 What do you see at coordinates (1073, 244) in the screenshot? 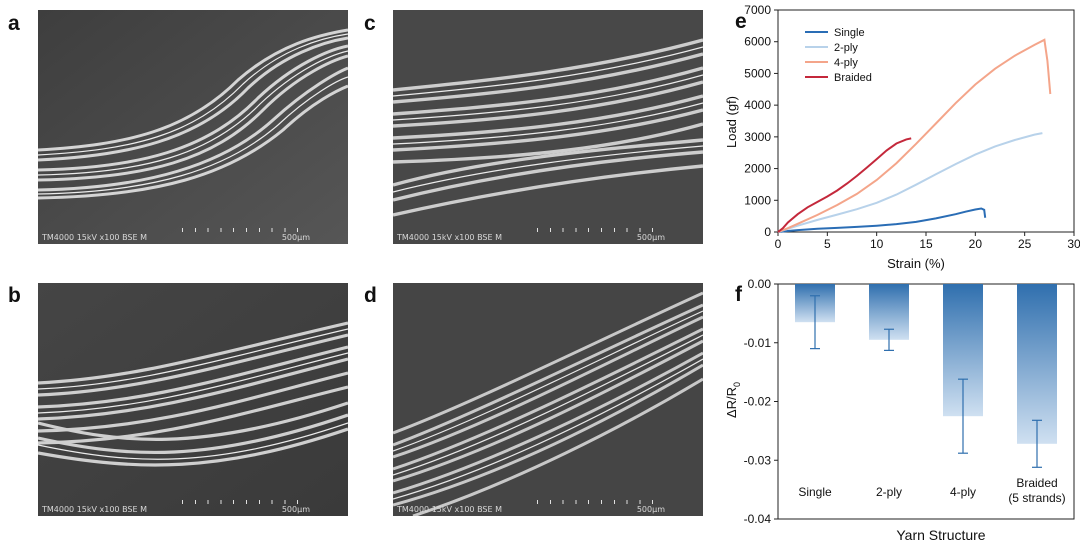
I see `x-tick-label: 30` at bounding box center [1073, 244].